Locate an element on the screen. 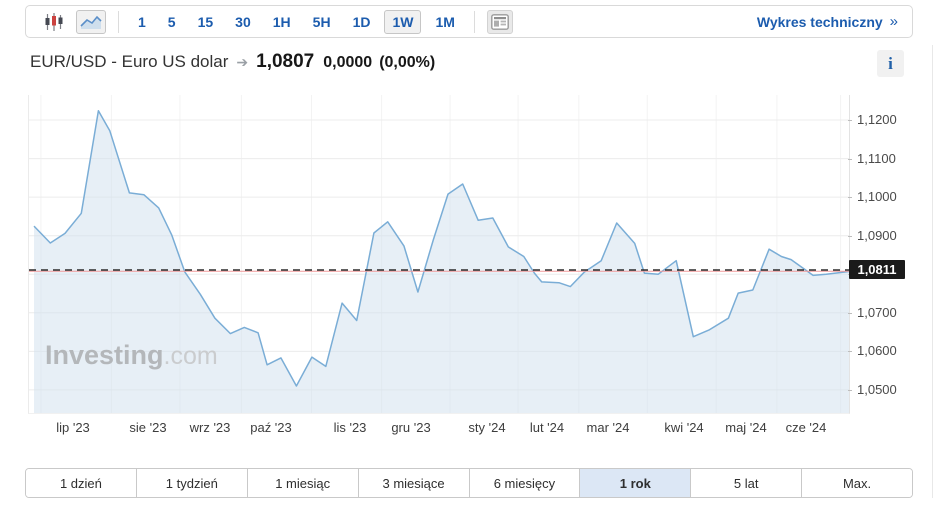  chart-toolbar: 1 5 15 30 1H 5H 1D 1W 1M Wykres techniczny » is located at coordinates (469, 21).